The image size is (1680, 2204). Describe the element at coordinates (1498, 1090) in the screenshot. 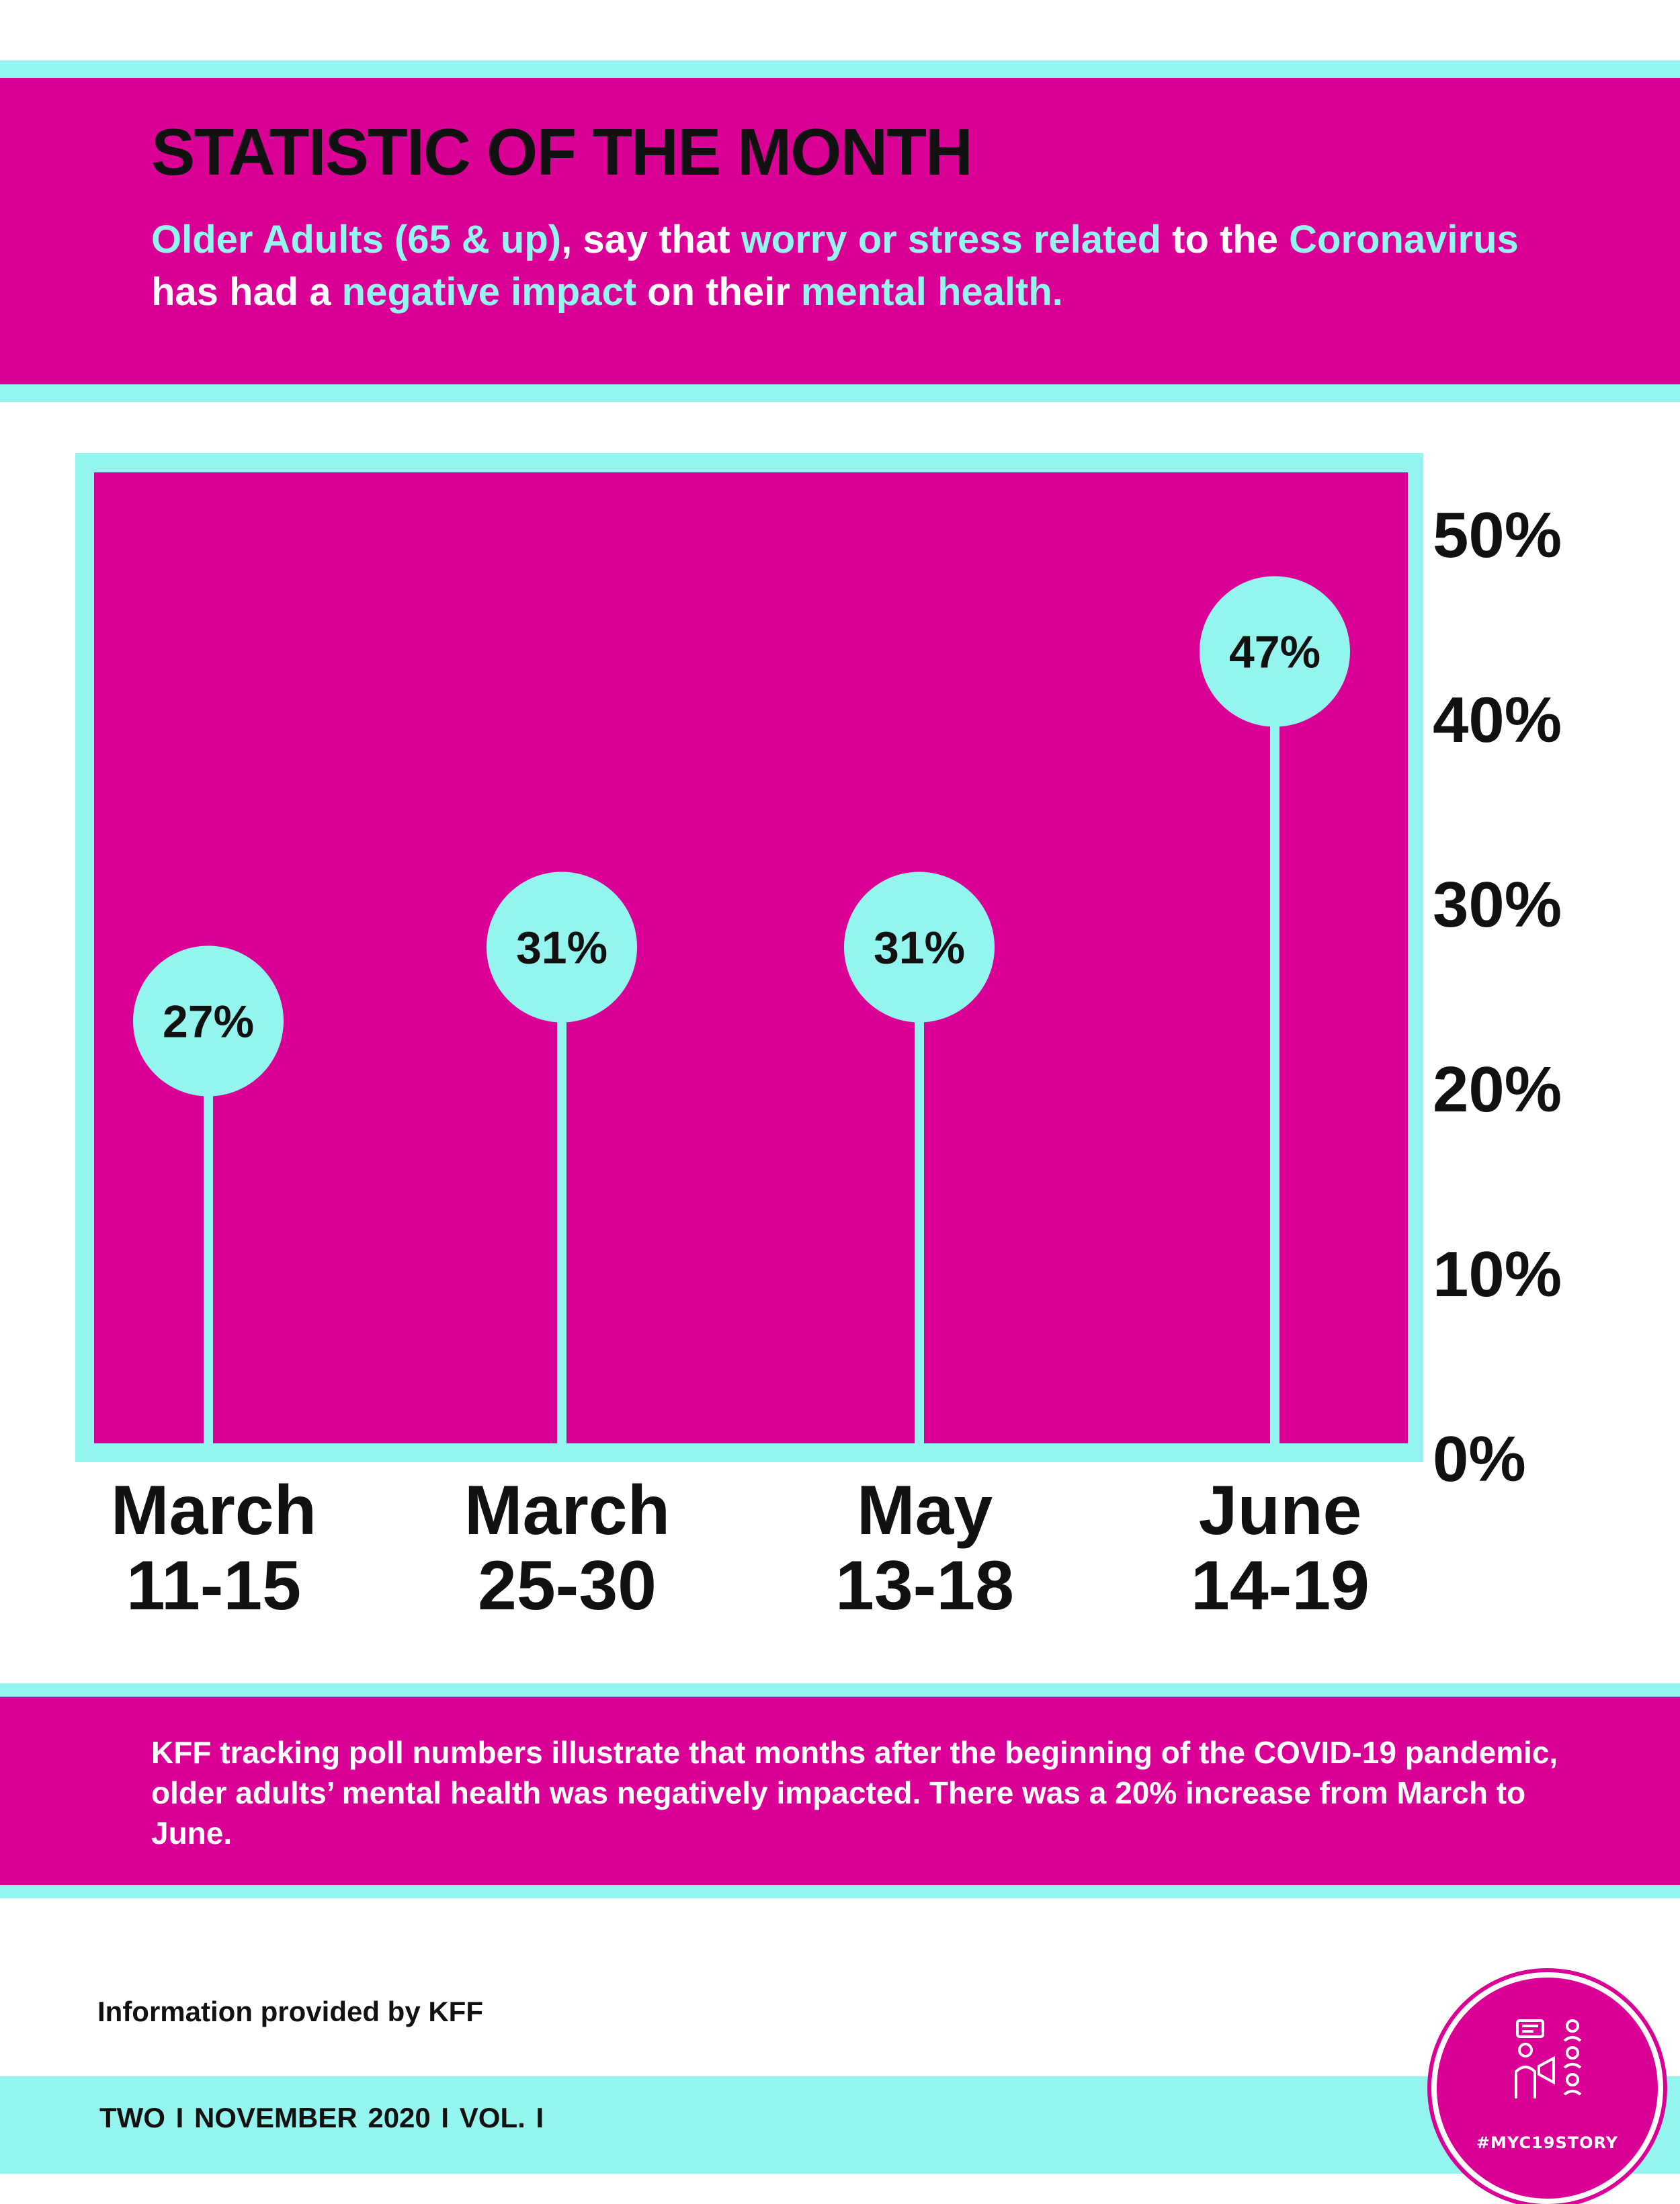

I see `y-tick-label: 20%` at that location.